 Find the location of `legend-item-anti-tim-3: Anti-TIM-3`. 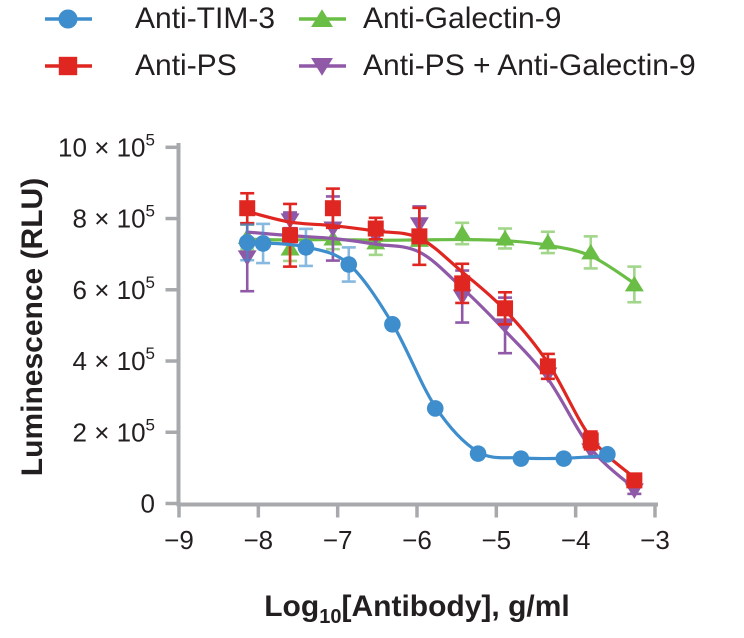

legend-item-anti-tim-3: Anti-TIM-3 is located at coordinates (160, 18).